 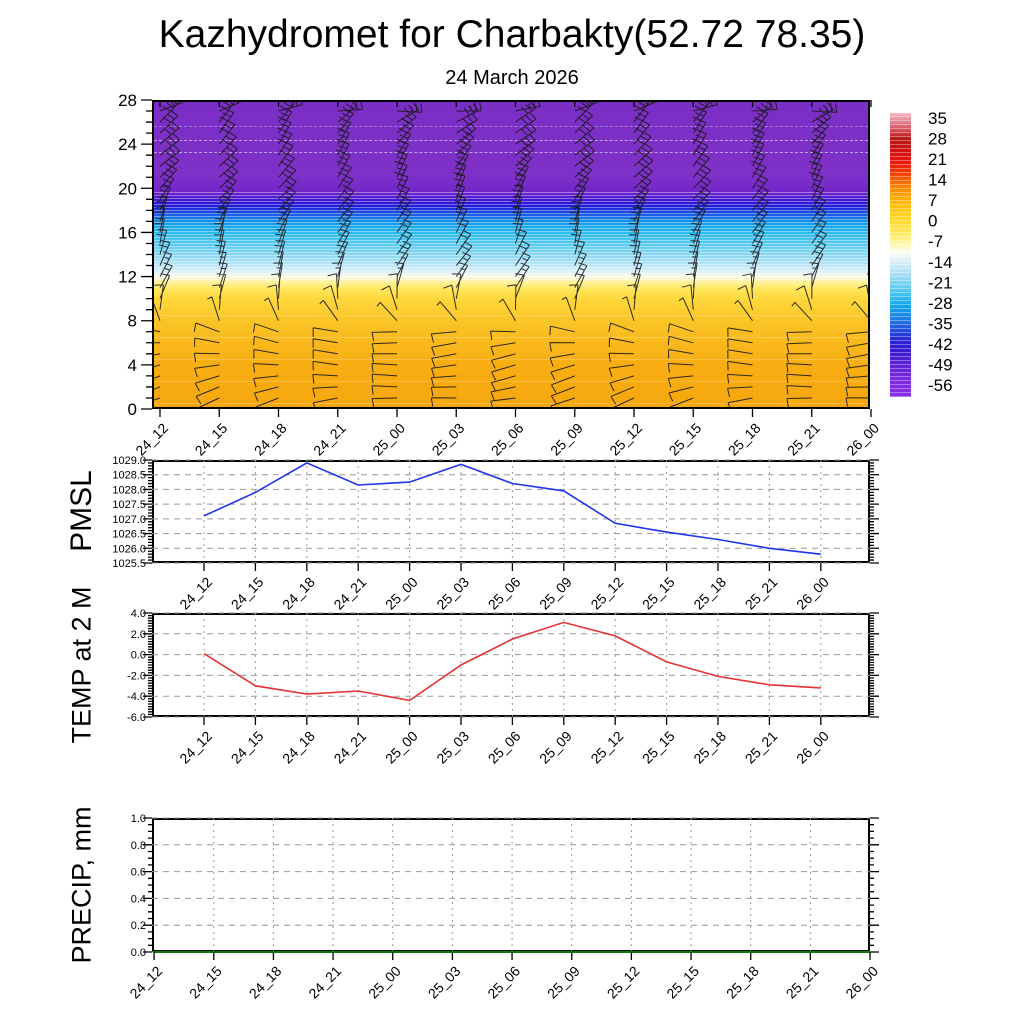 I want to click on contour-striations-cold-band, so click(x=511, y=235).